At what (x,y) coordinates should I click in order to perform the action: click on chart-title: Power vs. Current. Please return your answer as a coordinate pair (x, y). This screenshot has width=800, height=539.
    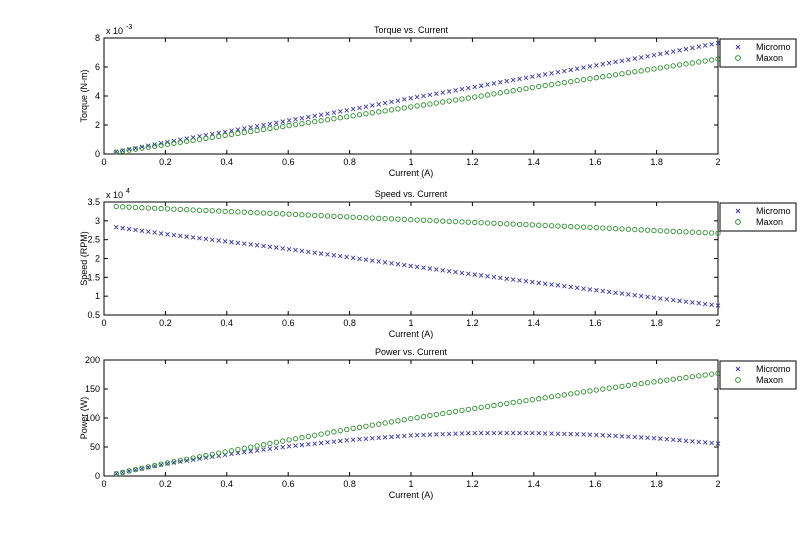
    Looking at the image, I should click on (411, 352).